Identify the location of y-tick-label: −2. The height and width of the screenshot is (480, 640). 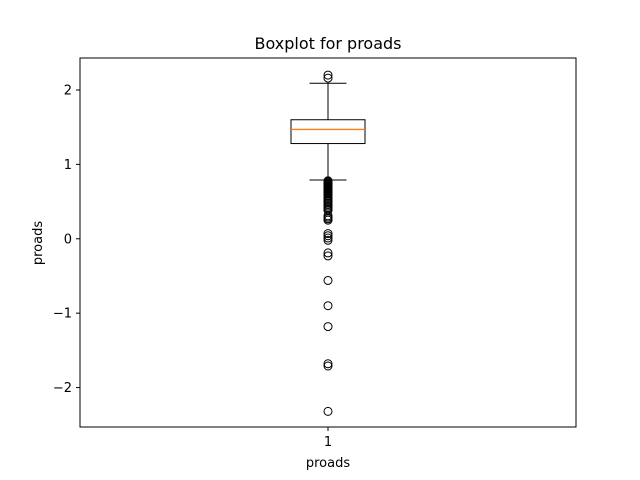
(62, 388).